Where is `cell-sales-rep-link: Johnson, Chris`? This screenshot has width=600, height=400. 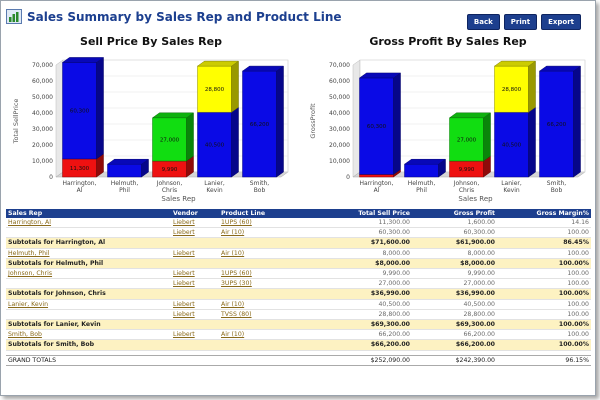
cell-sales-rep-link: Johnson, Chris is located at coordinates (30, 274).